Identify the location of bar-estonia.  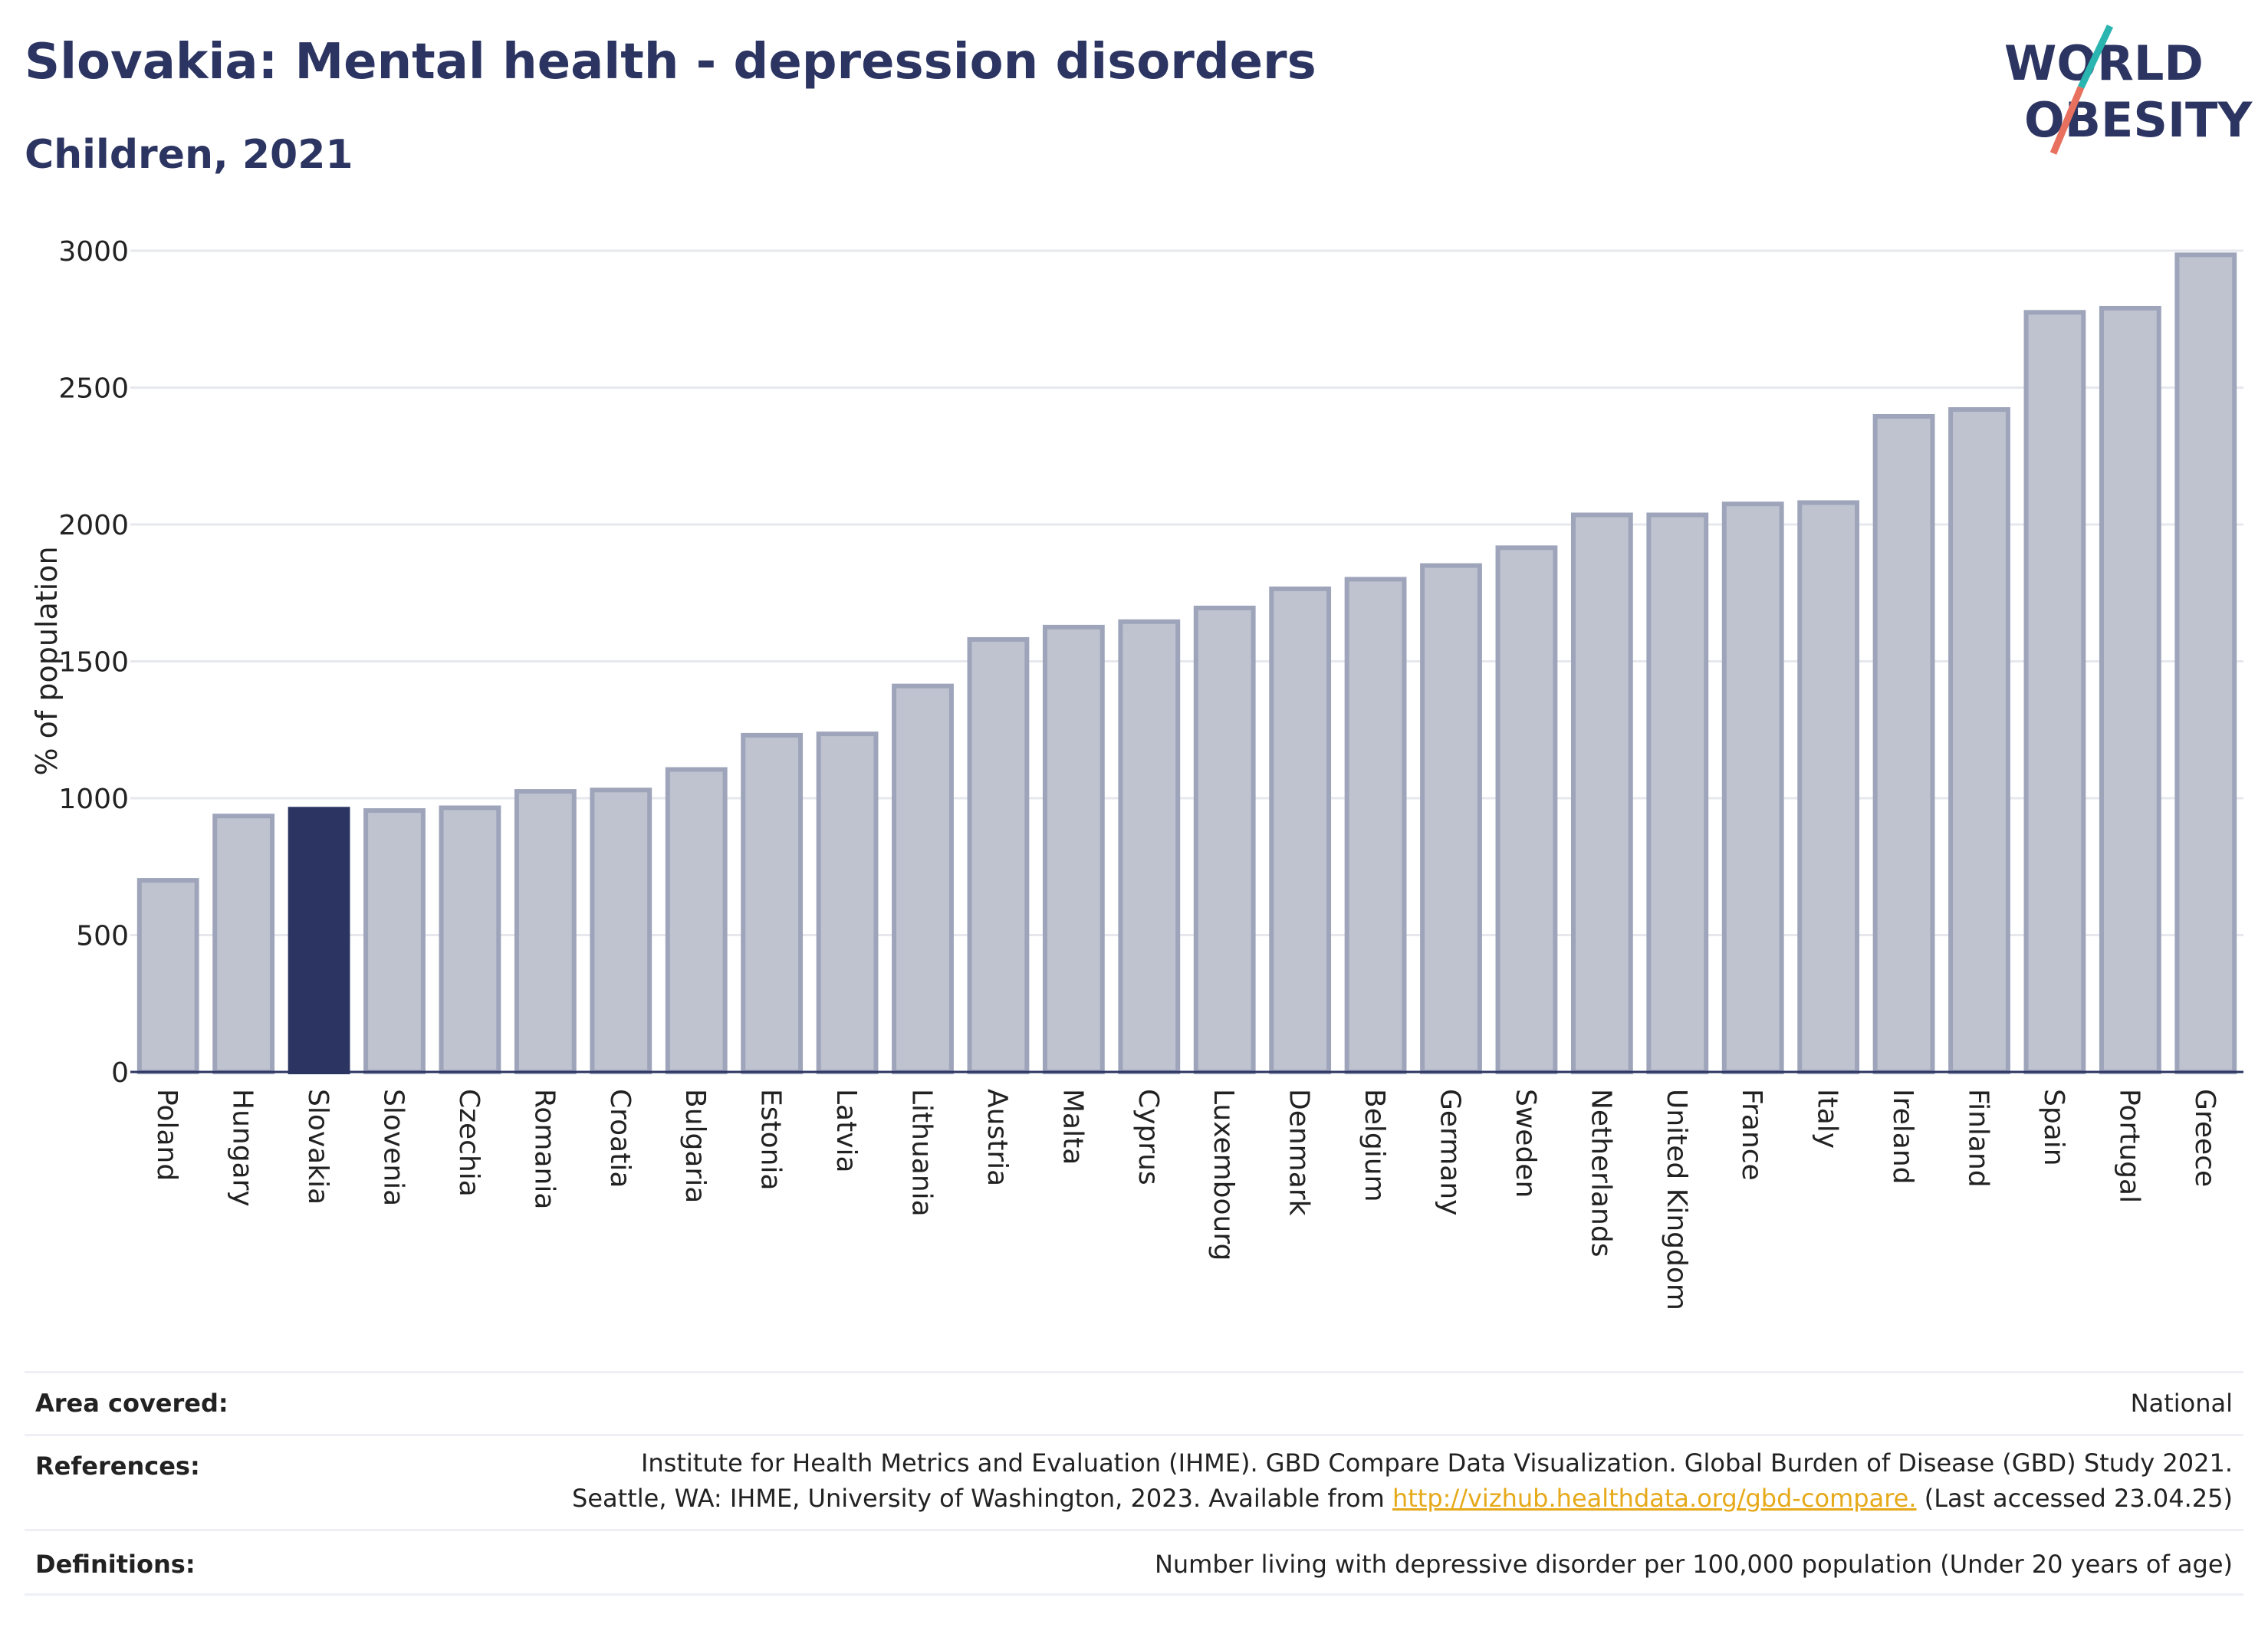
(772, 903).